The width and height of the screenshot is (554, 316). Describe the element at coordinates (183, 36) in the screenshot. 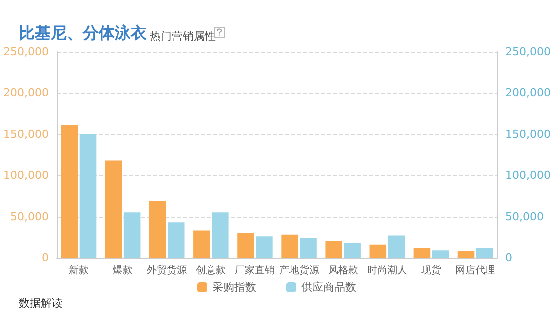

I see `chart-subtitle: 热门营销属性` at that location.